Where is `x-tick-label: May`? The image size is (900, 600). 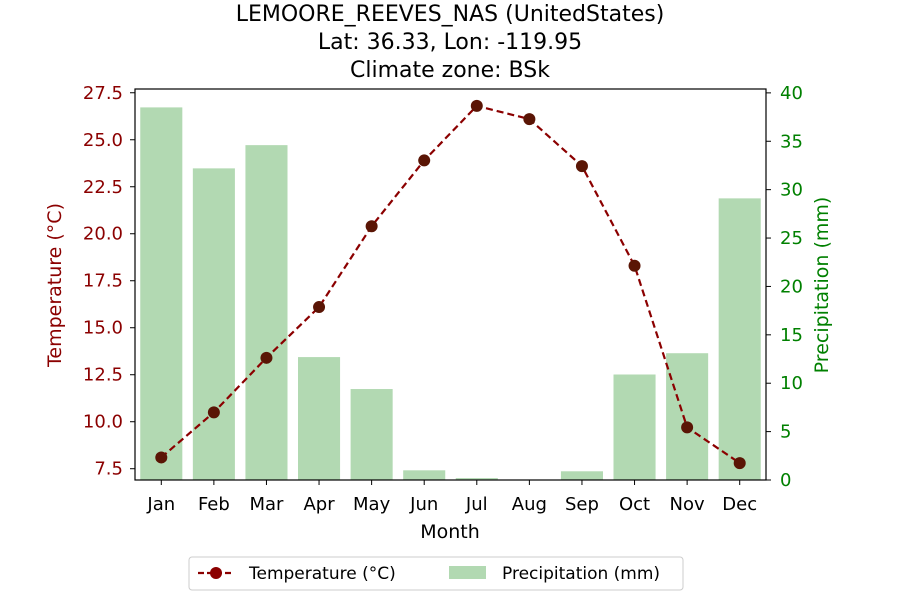
x-tick-label: May is located at coordinates (372, 504).